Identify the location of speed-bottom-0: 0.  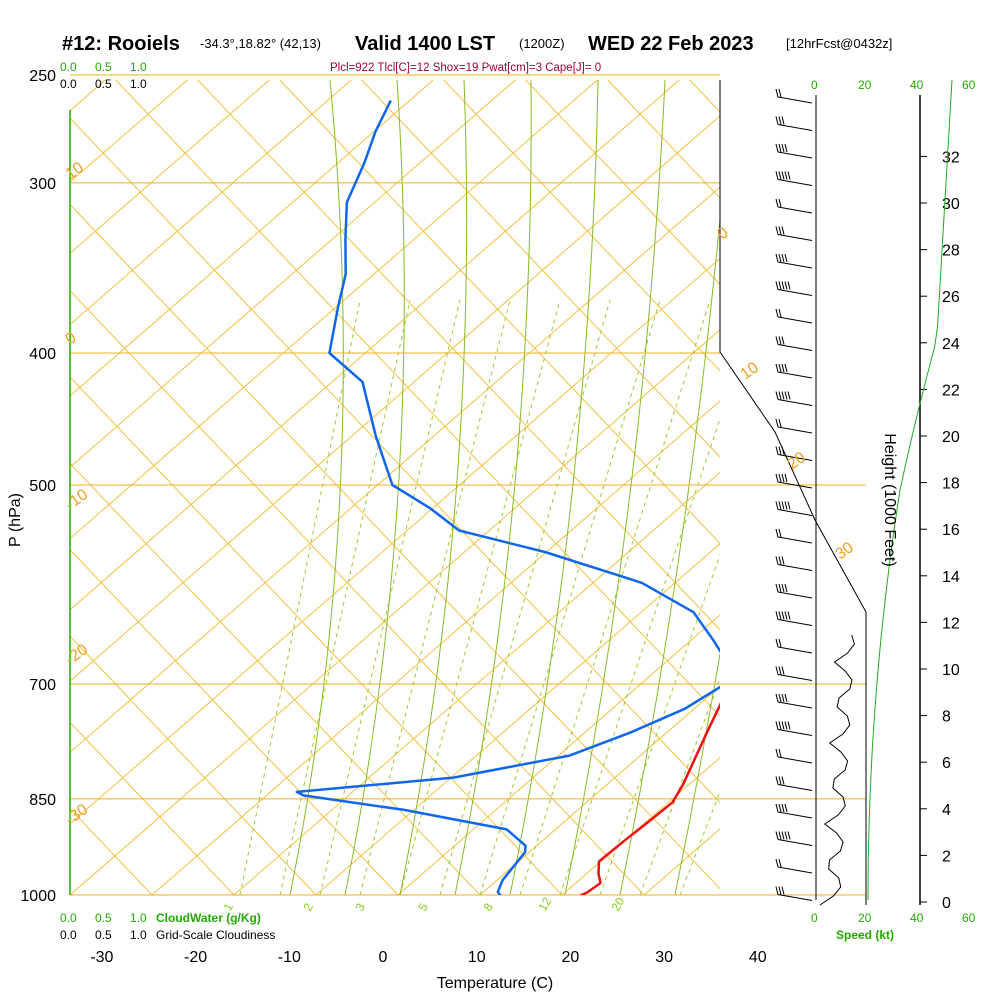
(814, 918).